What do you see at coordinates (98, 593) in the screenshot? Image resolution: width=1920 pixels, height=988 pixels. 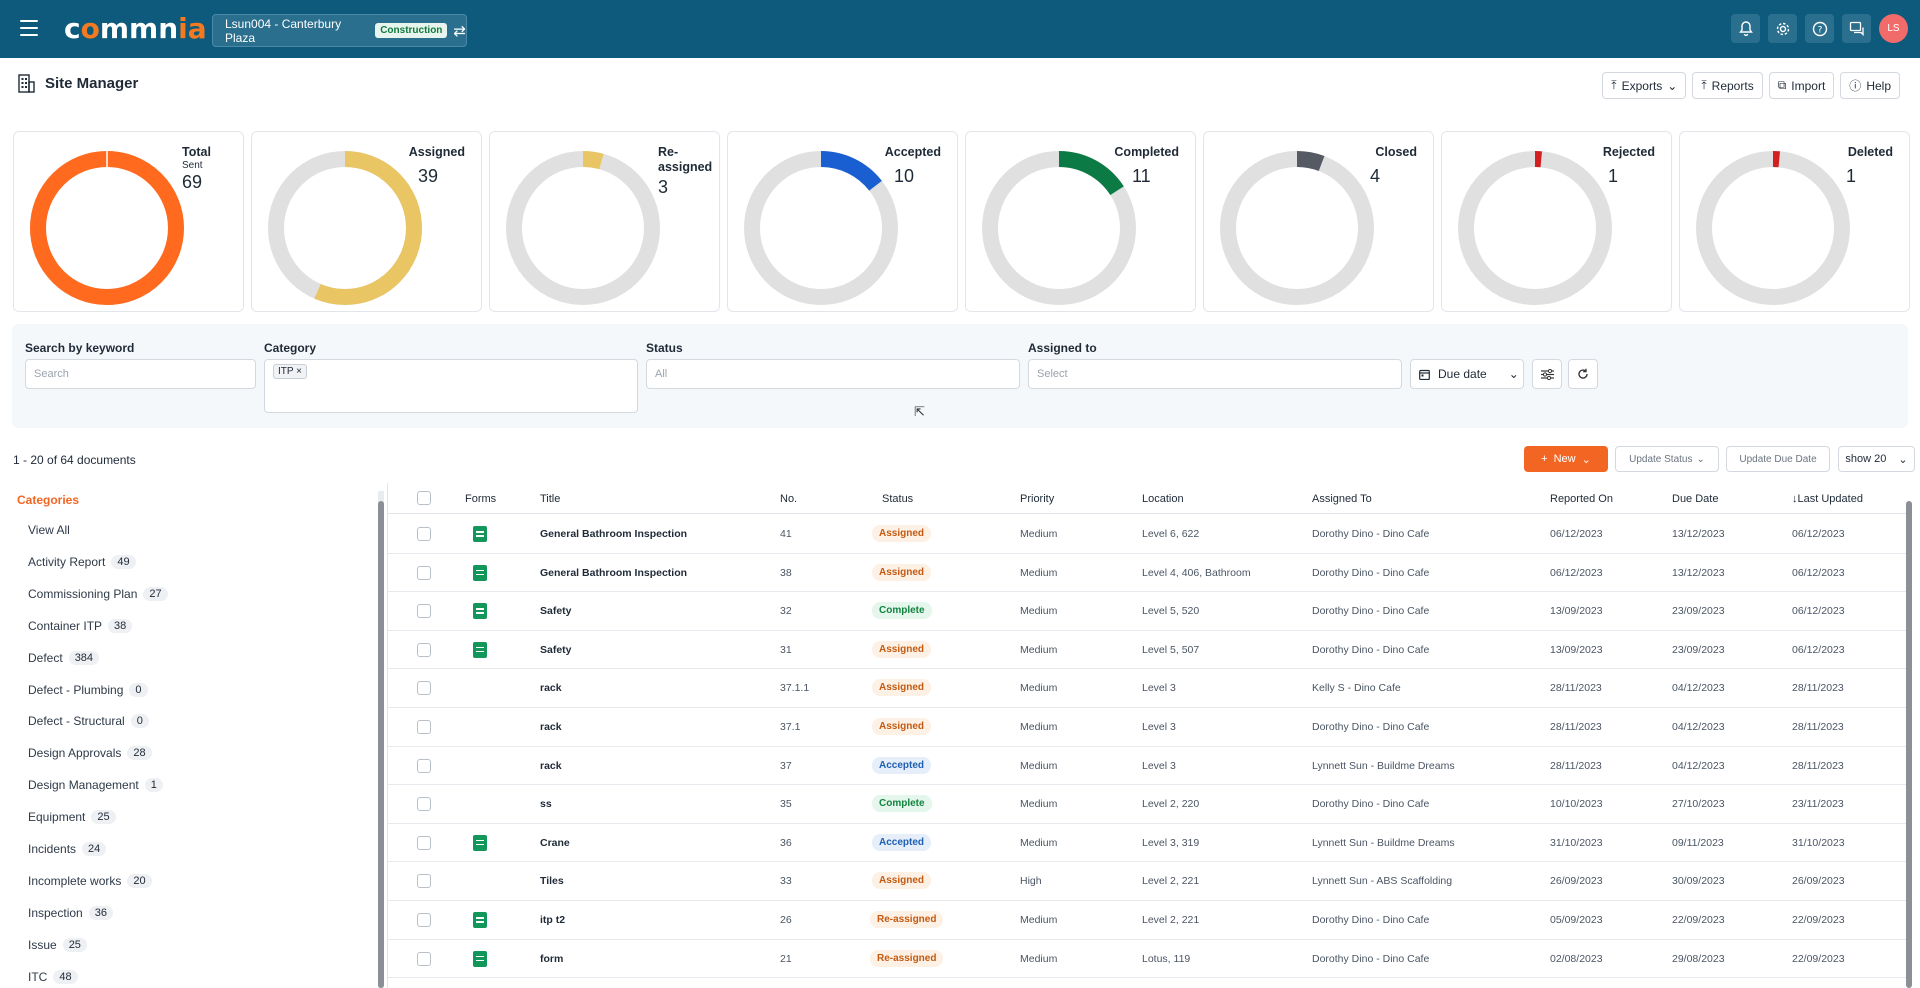 I see `category-item: Commissioning Plan 27` at bounding box center [98, 593].